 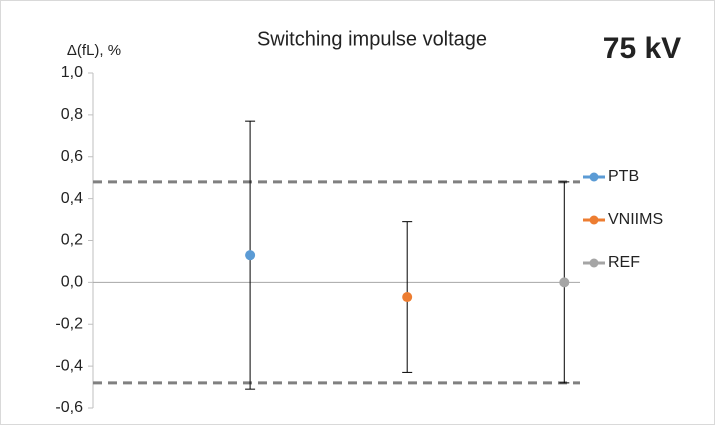 What do you see at coordinates (72, 198) in the screenshot?
I see `y-tick-label: 0,4` at bounding box center [72, 198].